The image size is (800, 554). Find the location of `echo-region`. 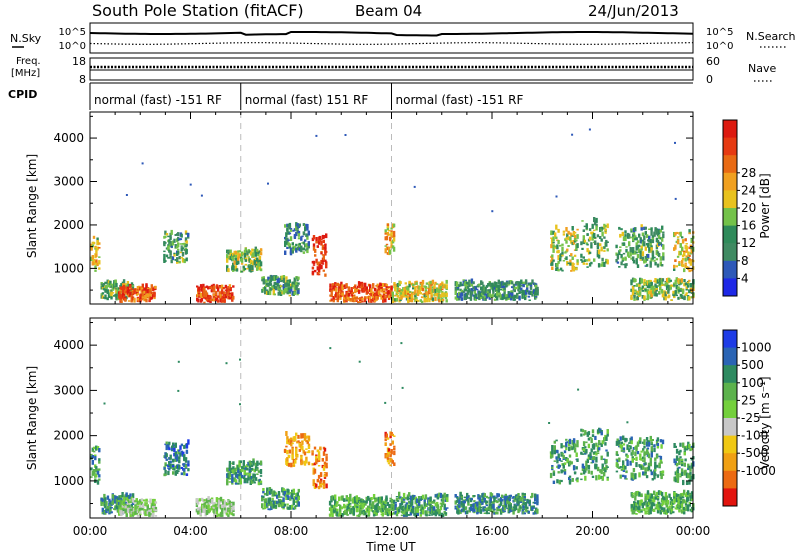

echo-region is located at coordinates (640, 458).